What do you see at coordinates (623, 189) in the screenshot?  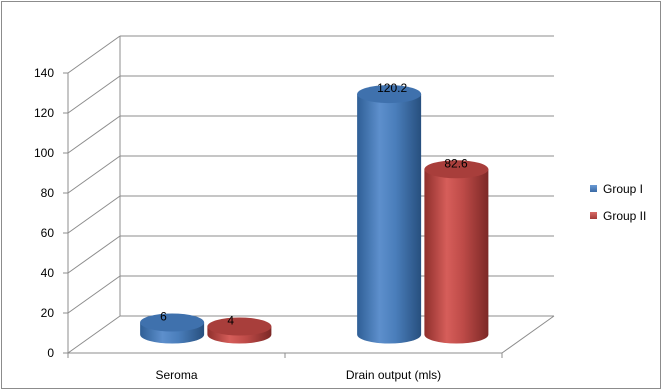 I see `legend-label: Group I` at bounding box center [623, 189].